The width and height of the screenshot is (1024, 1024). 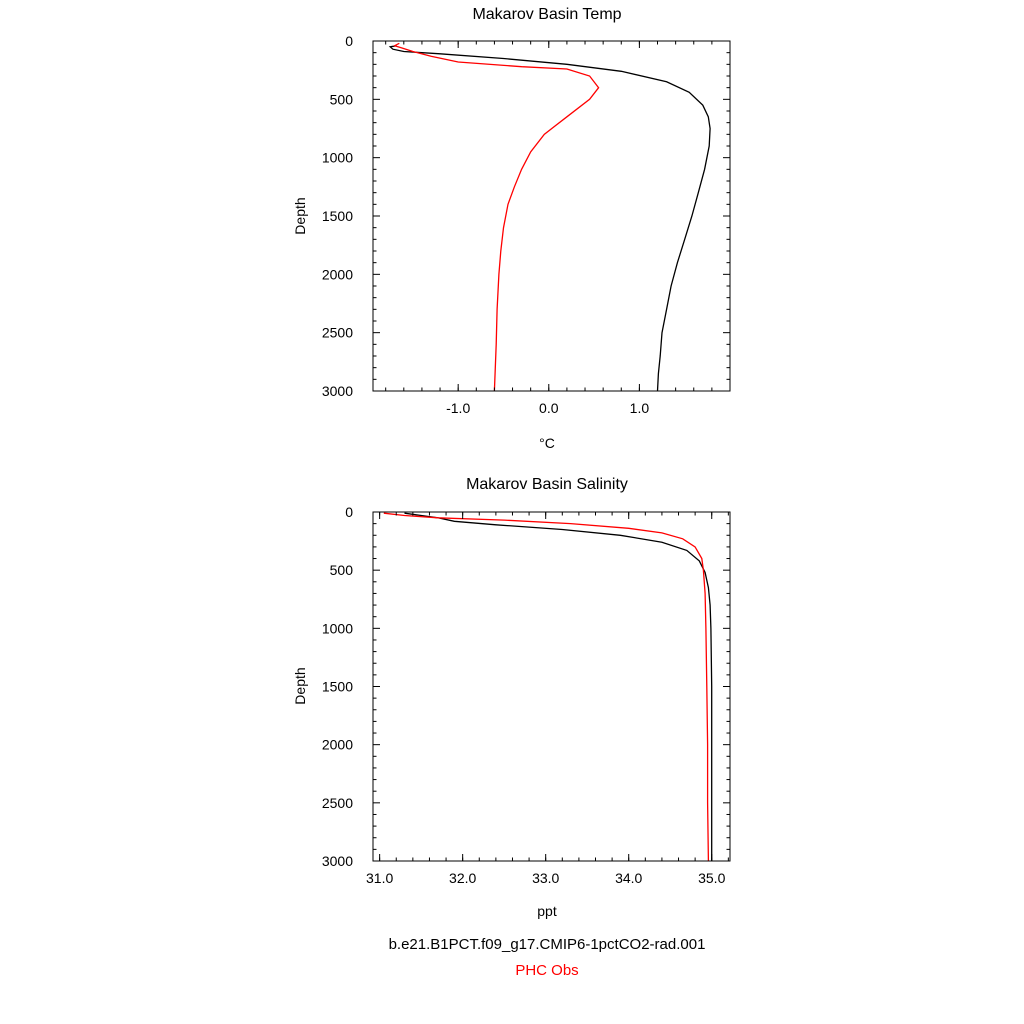 I want to click on salinity-x-tick-label: 34.0, so click(x=628, y=878).